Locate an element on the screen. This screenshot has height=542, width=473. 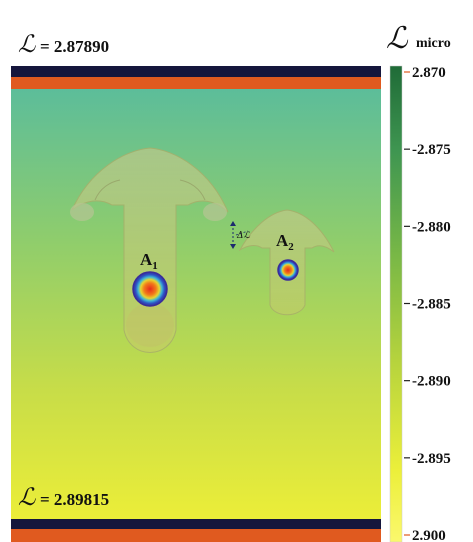
gap-marker: Δℒ is located at coordinates (240, 235).